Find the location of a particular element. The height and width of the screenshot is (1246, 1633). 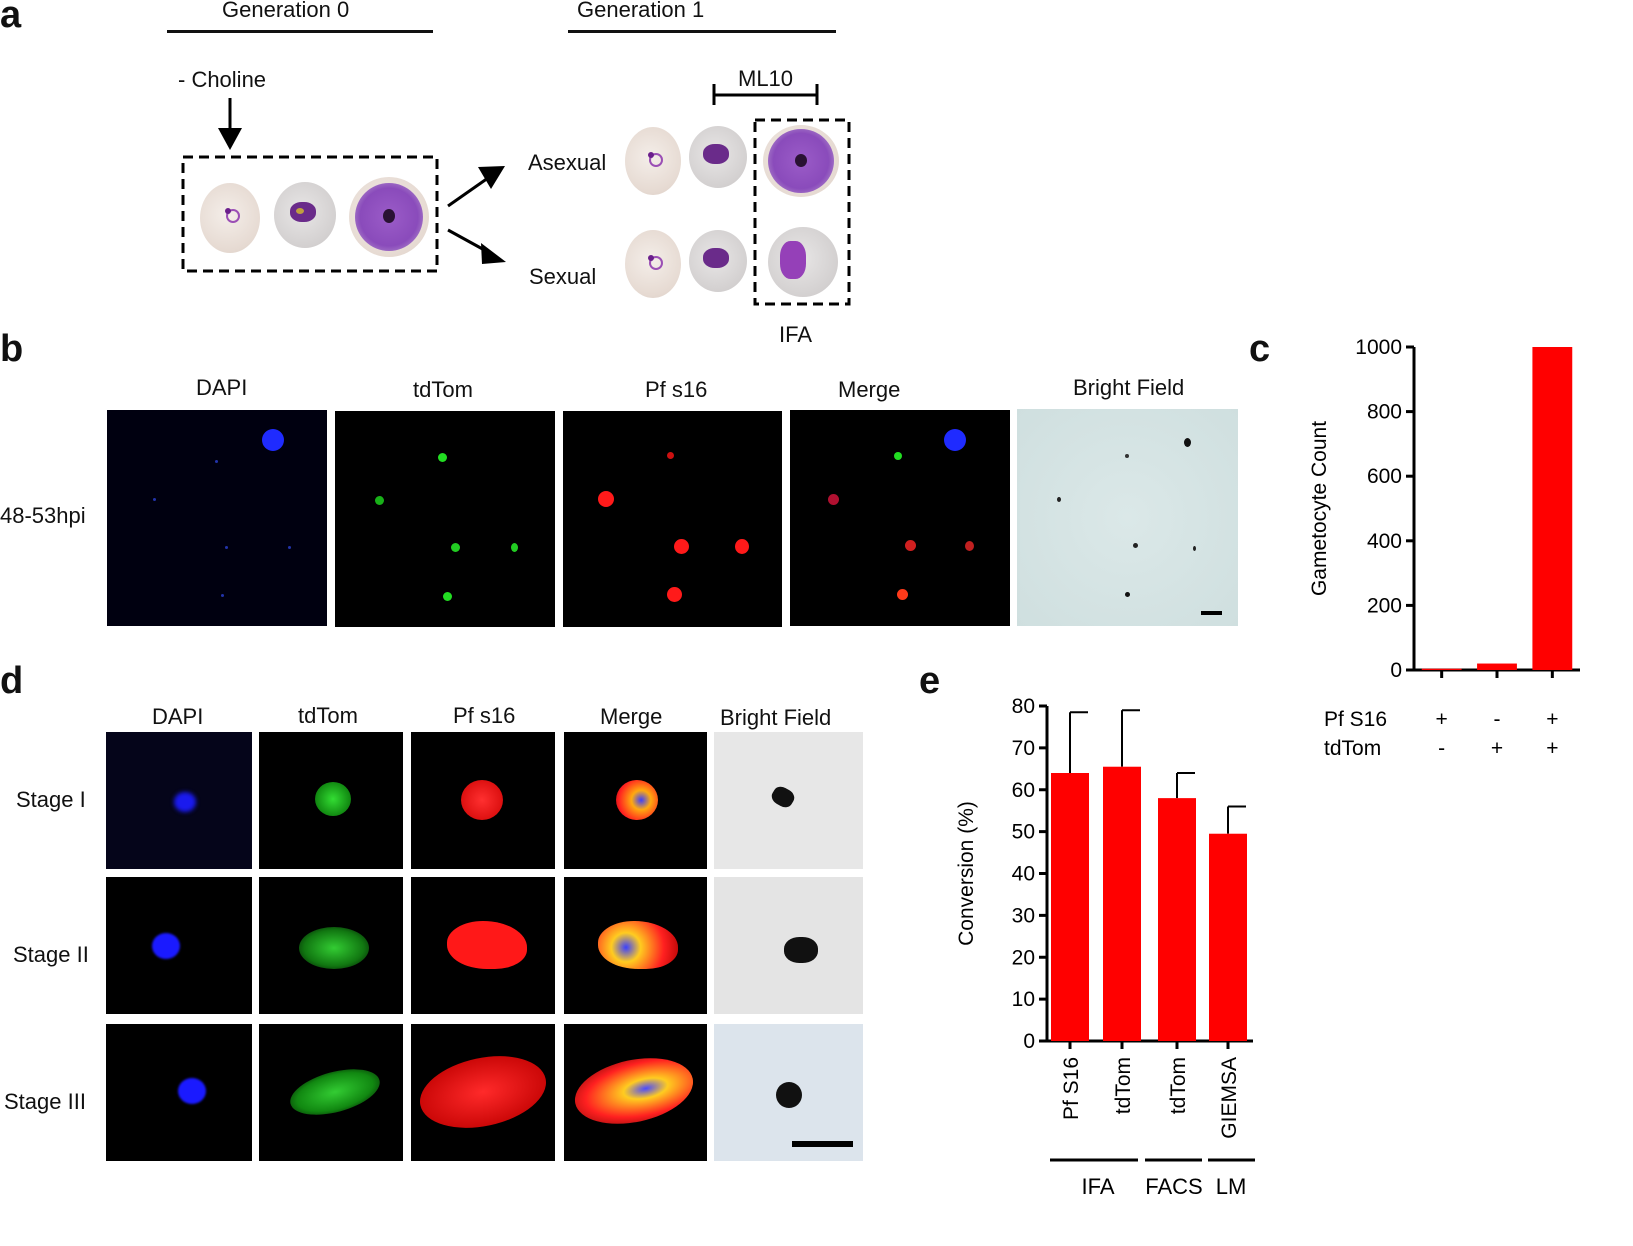

ifa-label: IFA is located at coordinates (796, 334).